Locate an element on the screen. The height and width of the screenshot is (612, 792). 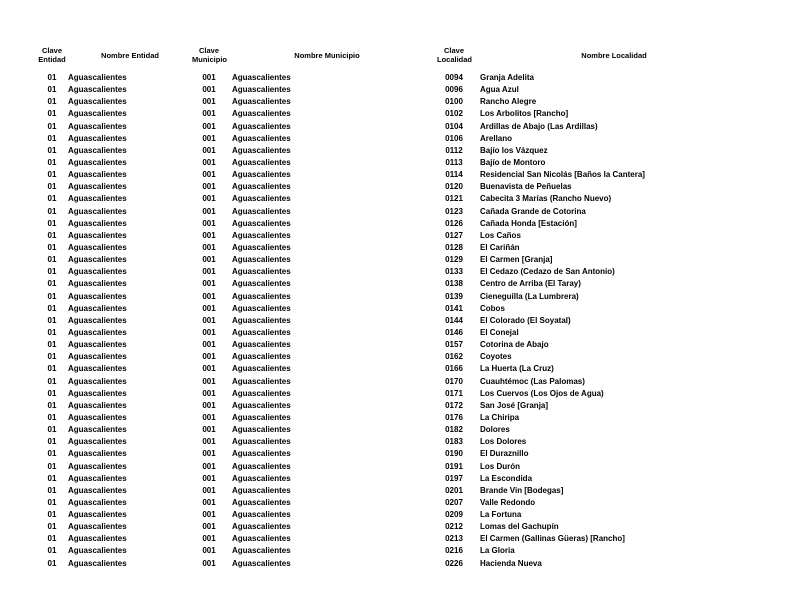
cell-clave-localidad: 0176 is located at coordinates (454, 417).